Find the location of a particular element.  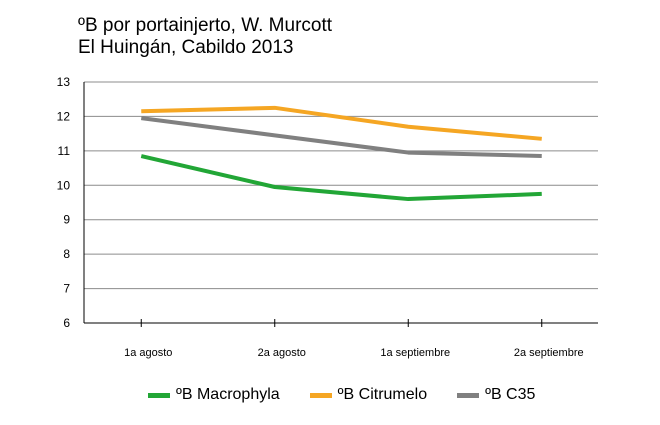

y-tick-label-7: 7 is located at coordinates (66, 289).